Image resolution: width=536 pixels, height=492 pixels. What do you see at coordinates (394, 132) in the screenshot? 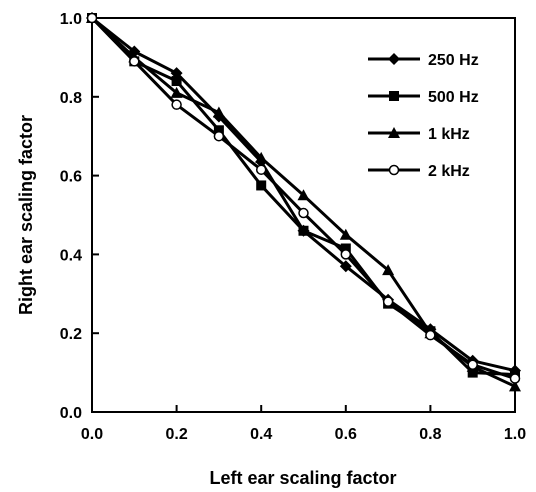
I see `legend-marker-1-khz` at bounding box center [394, 132].